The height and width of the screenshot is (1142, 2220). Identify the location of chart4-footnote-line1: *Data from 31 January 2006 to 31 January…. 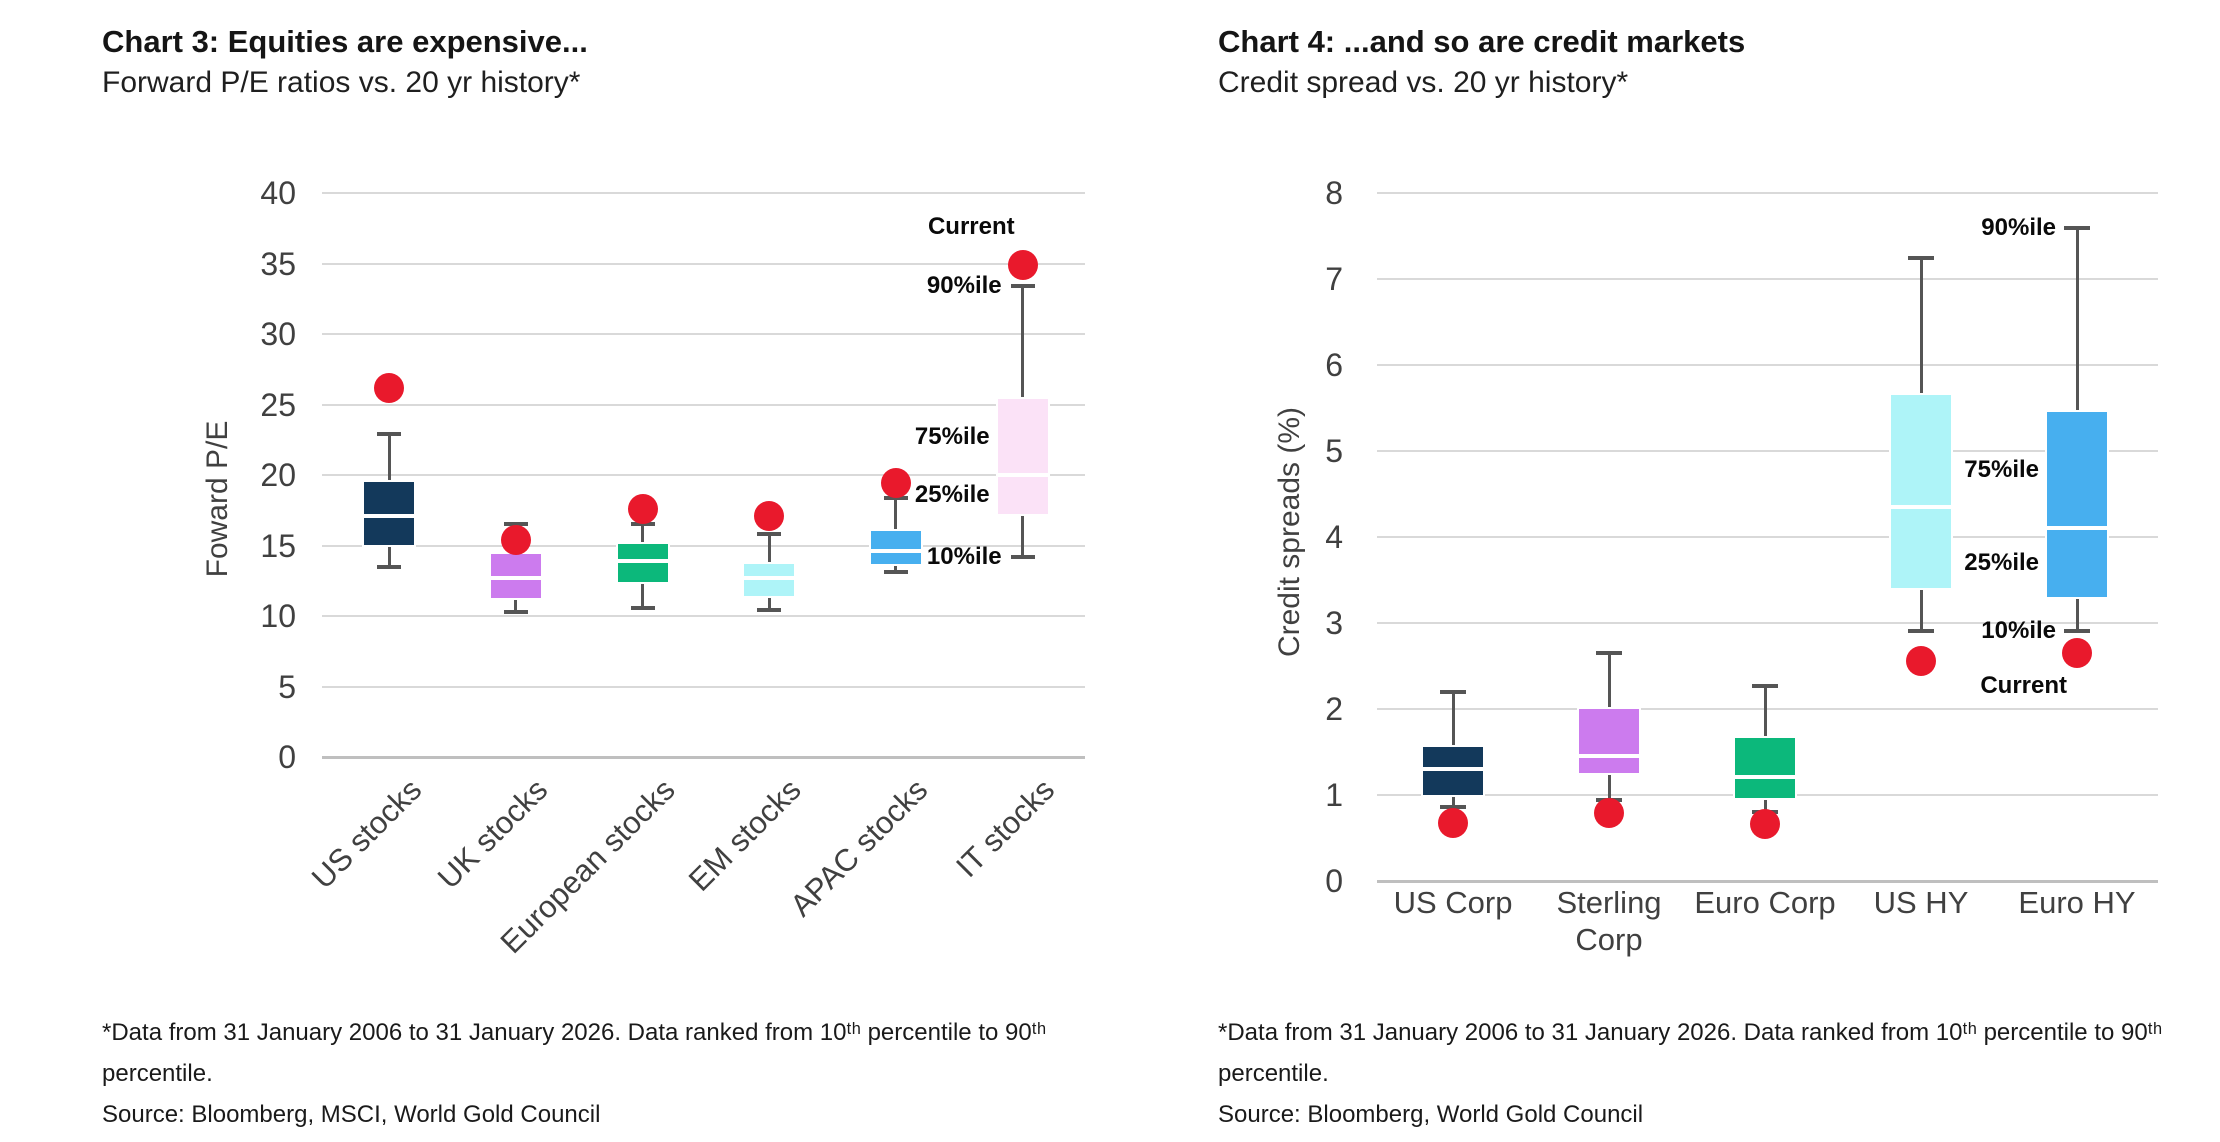
(1690, 1032).